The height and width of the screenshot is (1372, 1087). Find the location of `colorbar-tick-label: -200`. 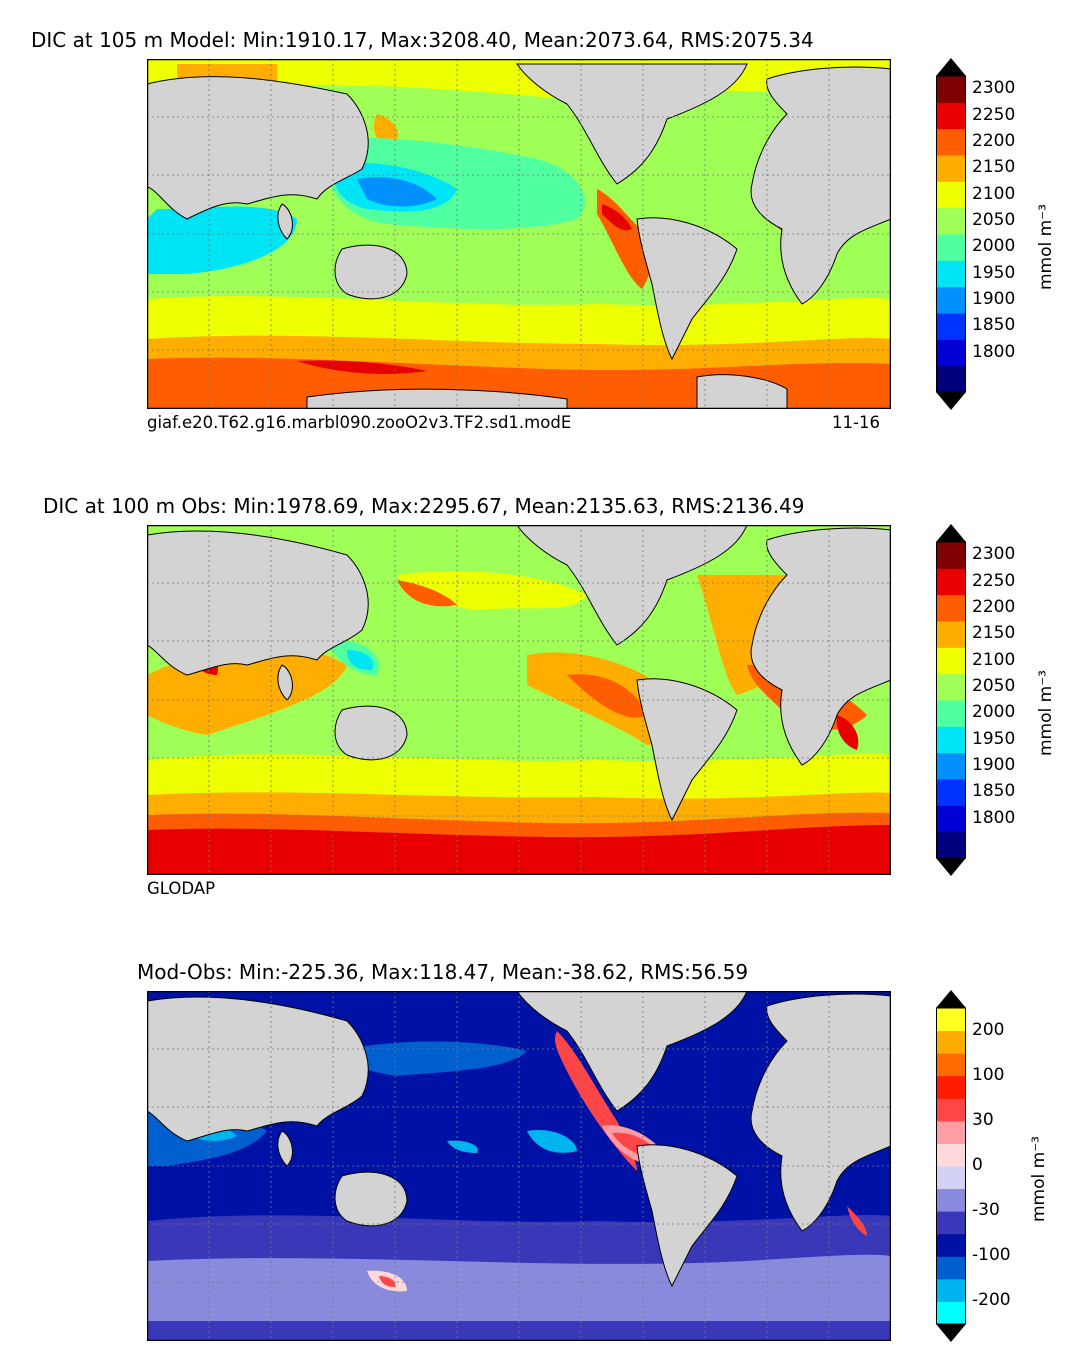

colorbar-tick-label: -200 is located at coordinates (991, 1300).